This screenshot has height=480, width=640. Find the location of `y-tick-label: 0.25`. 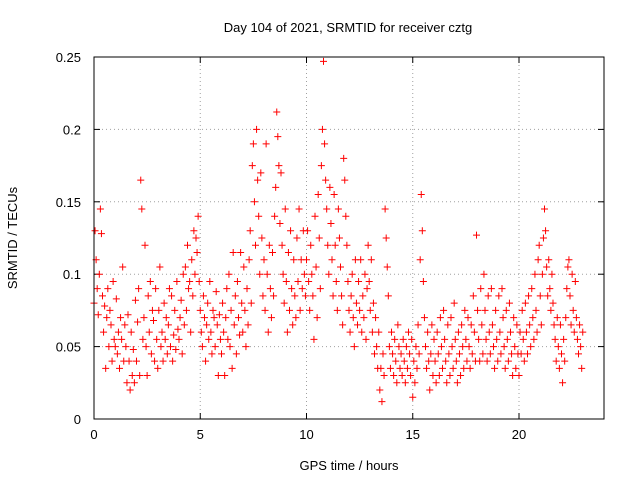

y-tick-label: 0.25 is located at coordinates (68, 57).